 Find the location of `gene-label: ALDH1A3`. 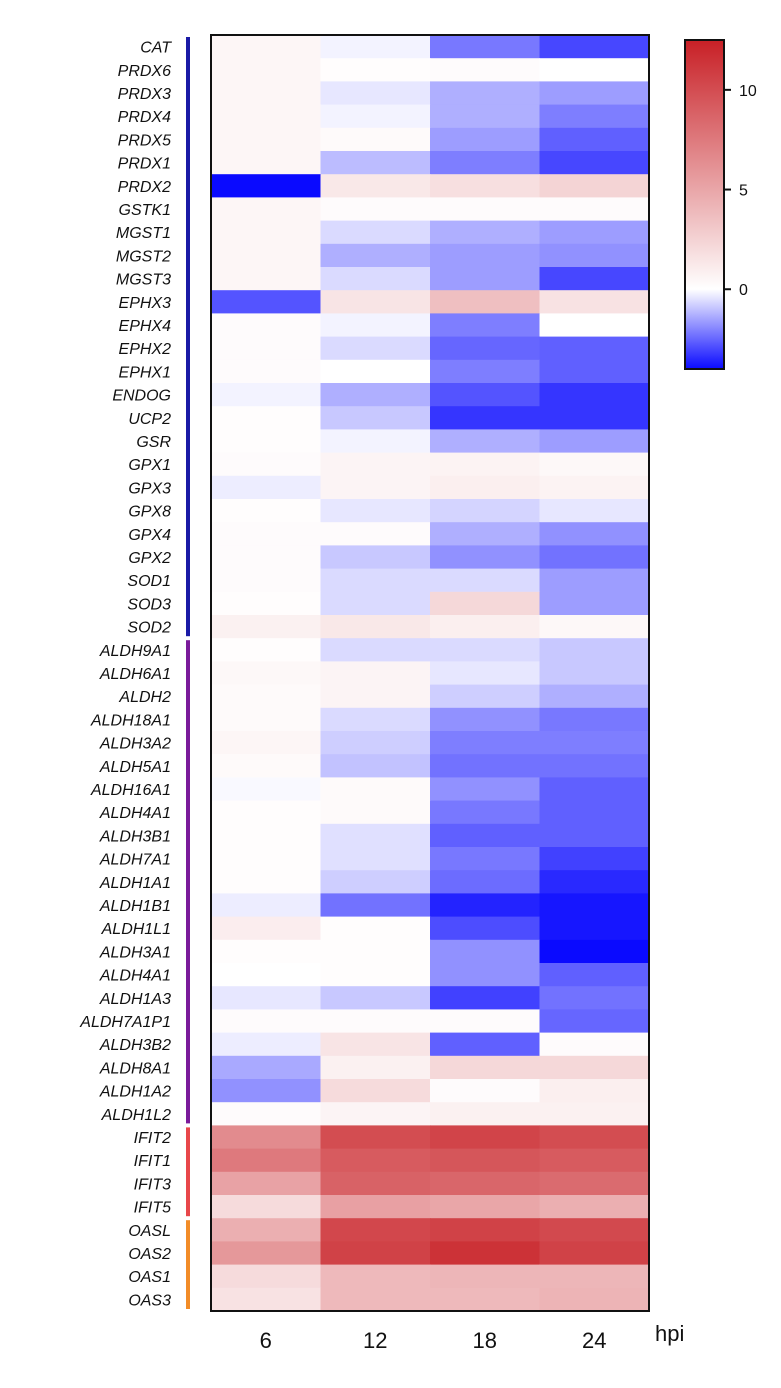

gene-label: ALDH1A3 is located at coordinates (135, 999).